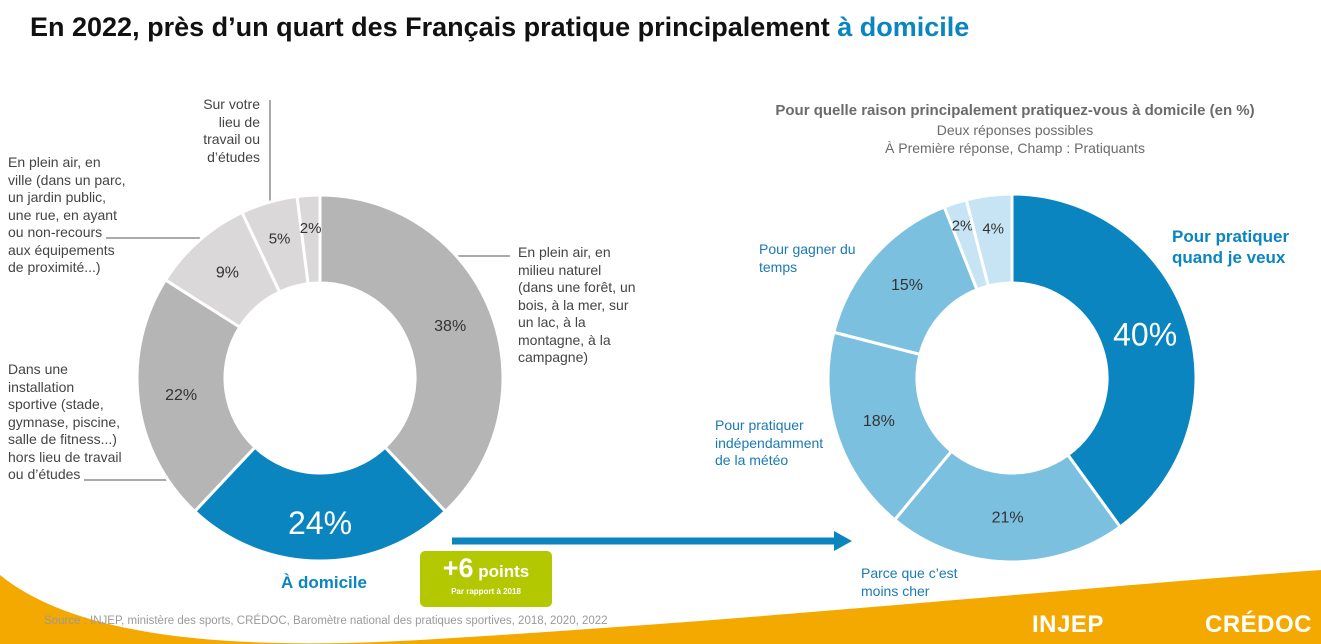 This screenshot has width=1321, height=644. What do you see at coordinates (486, 591) in the screenshot?
I see `points-note: Par rapport à 2018` at bounding box center [486, 591].